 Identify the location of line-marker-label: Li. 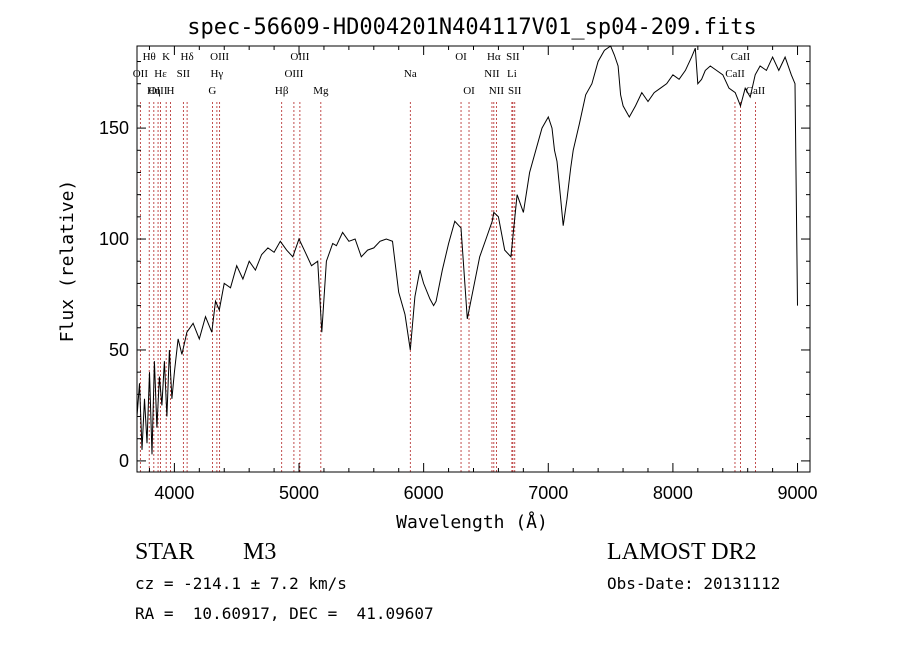
(512, 74).